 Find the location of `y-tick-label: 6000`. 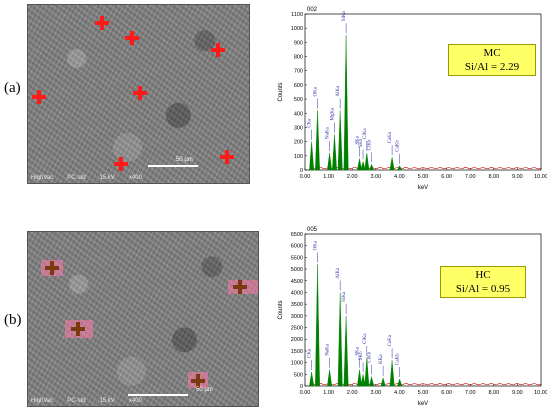

y-tick-label: 6000 is located at coordinates (297, 247).